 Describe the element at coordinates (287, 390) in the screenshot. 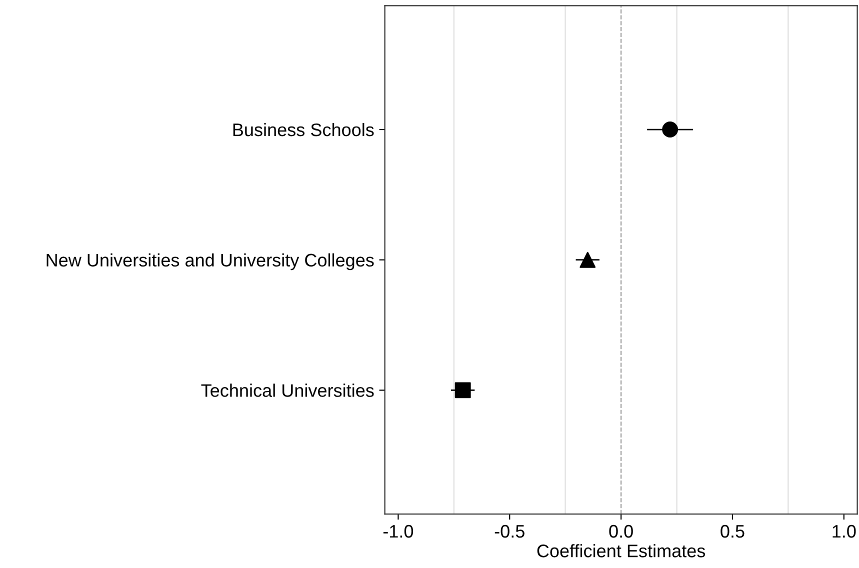

I see `y-tick-label: Technical Universities` at that location.